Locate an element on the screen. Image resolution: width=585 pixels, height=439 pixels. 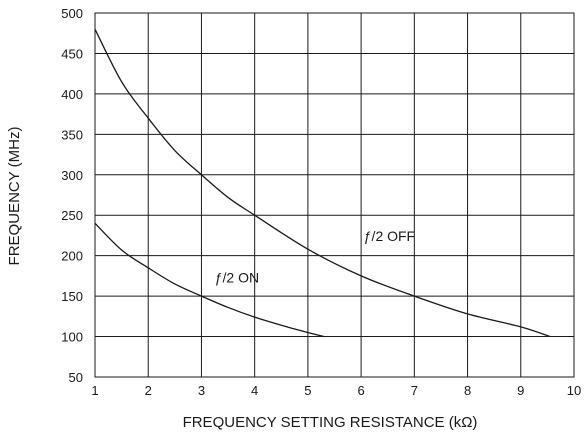
y-tick-label: 100 is located at coordinates (72, 337).